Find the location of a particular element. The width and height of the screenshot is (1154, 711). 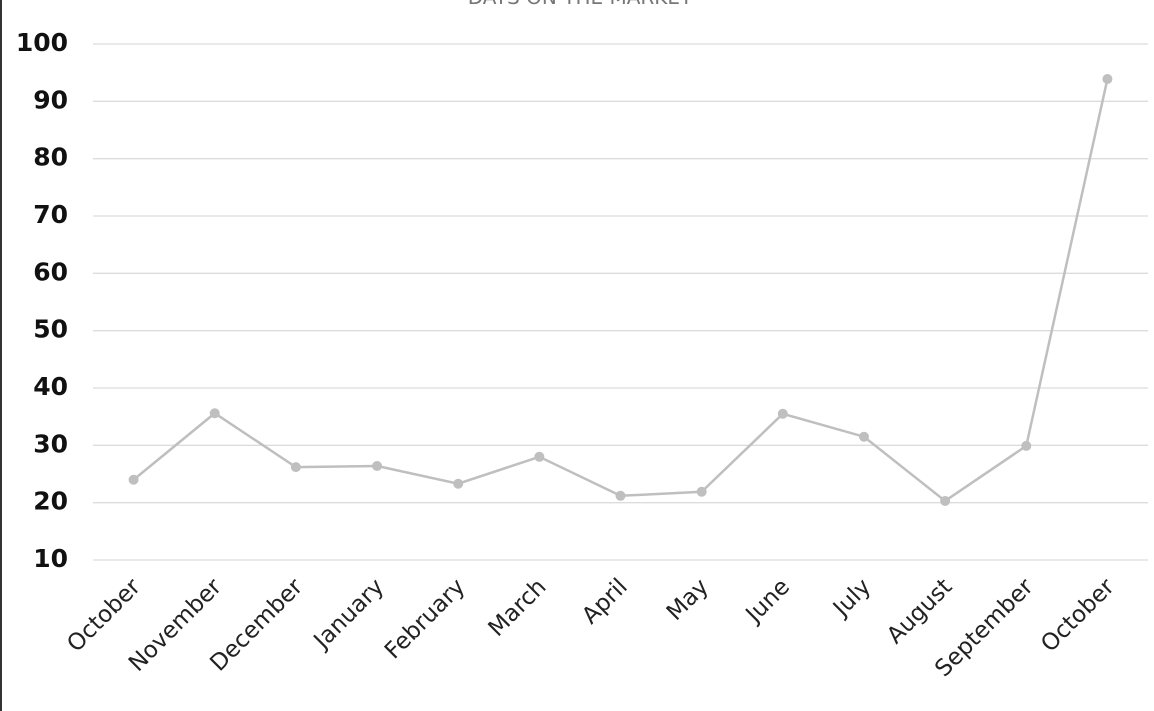

y-tick-label: 30 is located at coordinates (50, 443).